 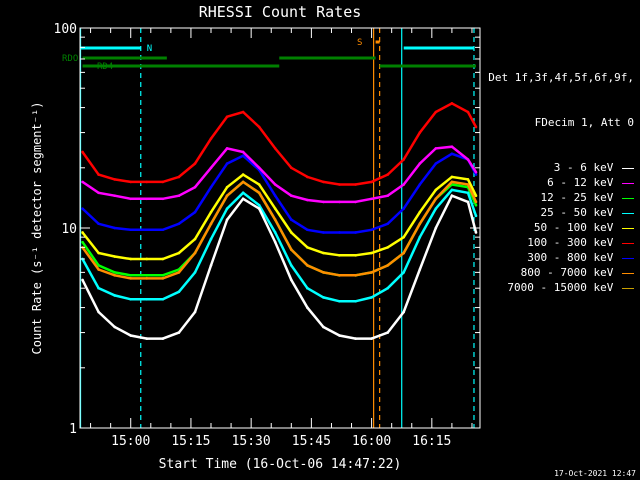 What do you see at coordinates (561, 212) in the screenshot?
I see `legend-entry-3: 25 - 50 keV` at bounding box center [561, 212].